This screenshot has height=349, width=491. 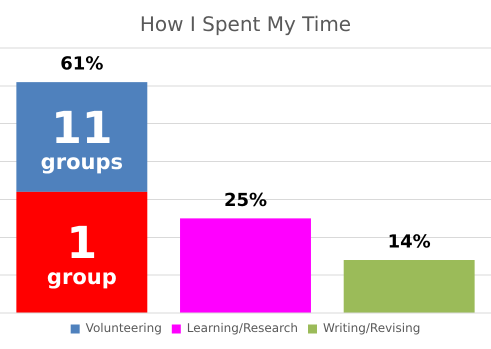 What do you see at coordinates (409, 242) in the screenshot?
I see `data-label: 14%` at bounding box center [409, 242].